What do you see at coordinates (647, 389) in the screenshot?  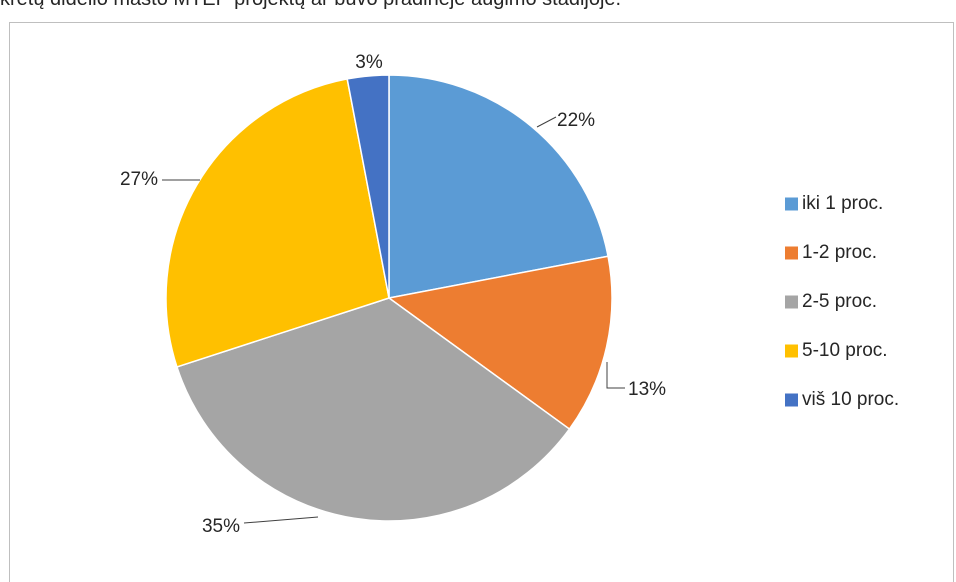 I see `data-label-2: 13%` at bounding box center [647, 389].